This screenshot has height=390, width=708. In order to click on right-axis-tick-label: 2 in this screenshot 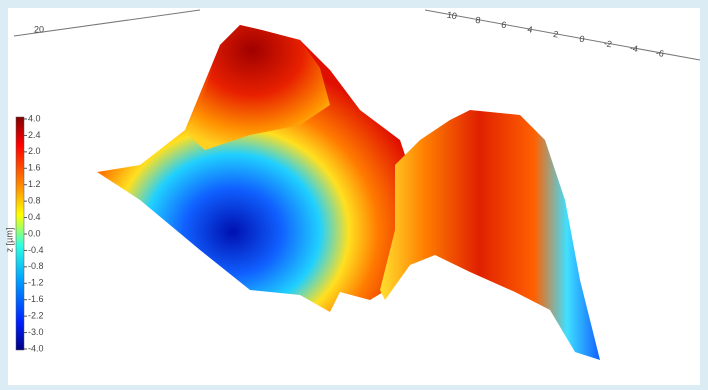, I will do `click(556, 34)`.